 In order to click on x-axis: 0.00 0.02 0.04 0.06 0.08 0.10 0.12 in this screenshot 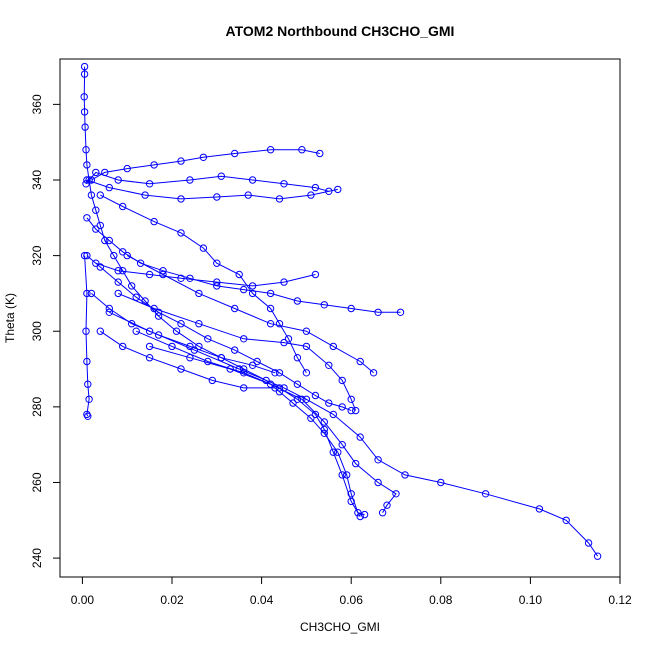, I will do `click(351, 591)`.